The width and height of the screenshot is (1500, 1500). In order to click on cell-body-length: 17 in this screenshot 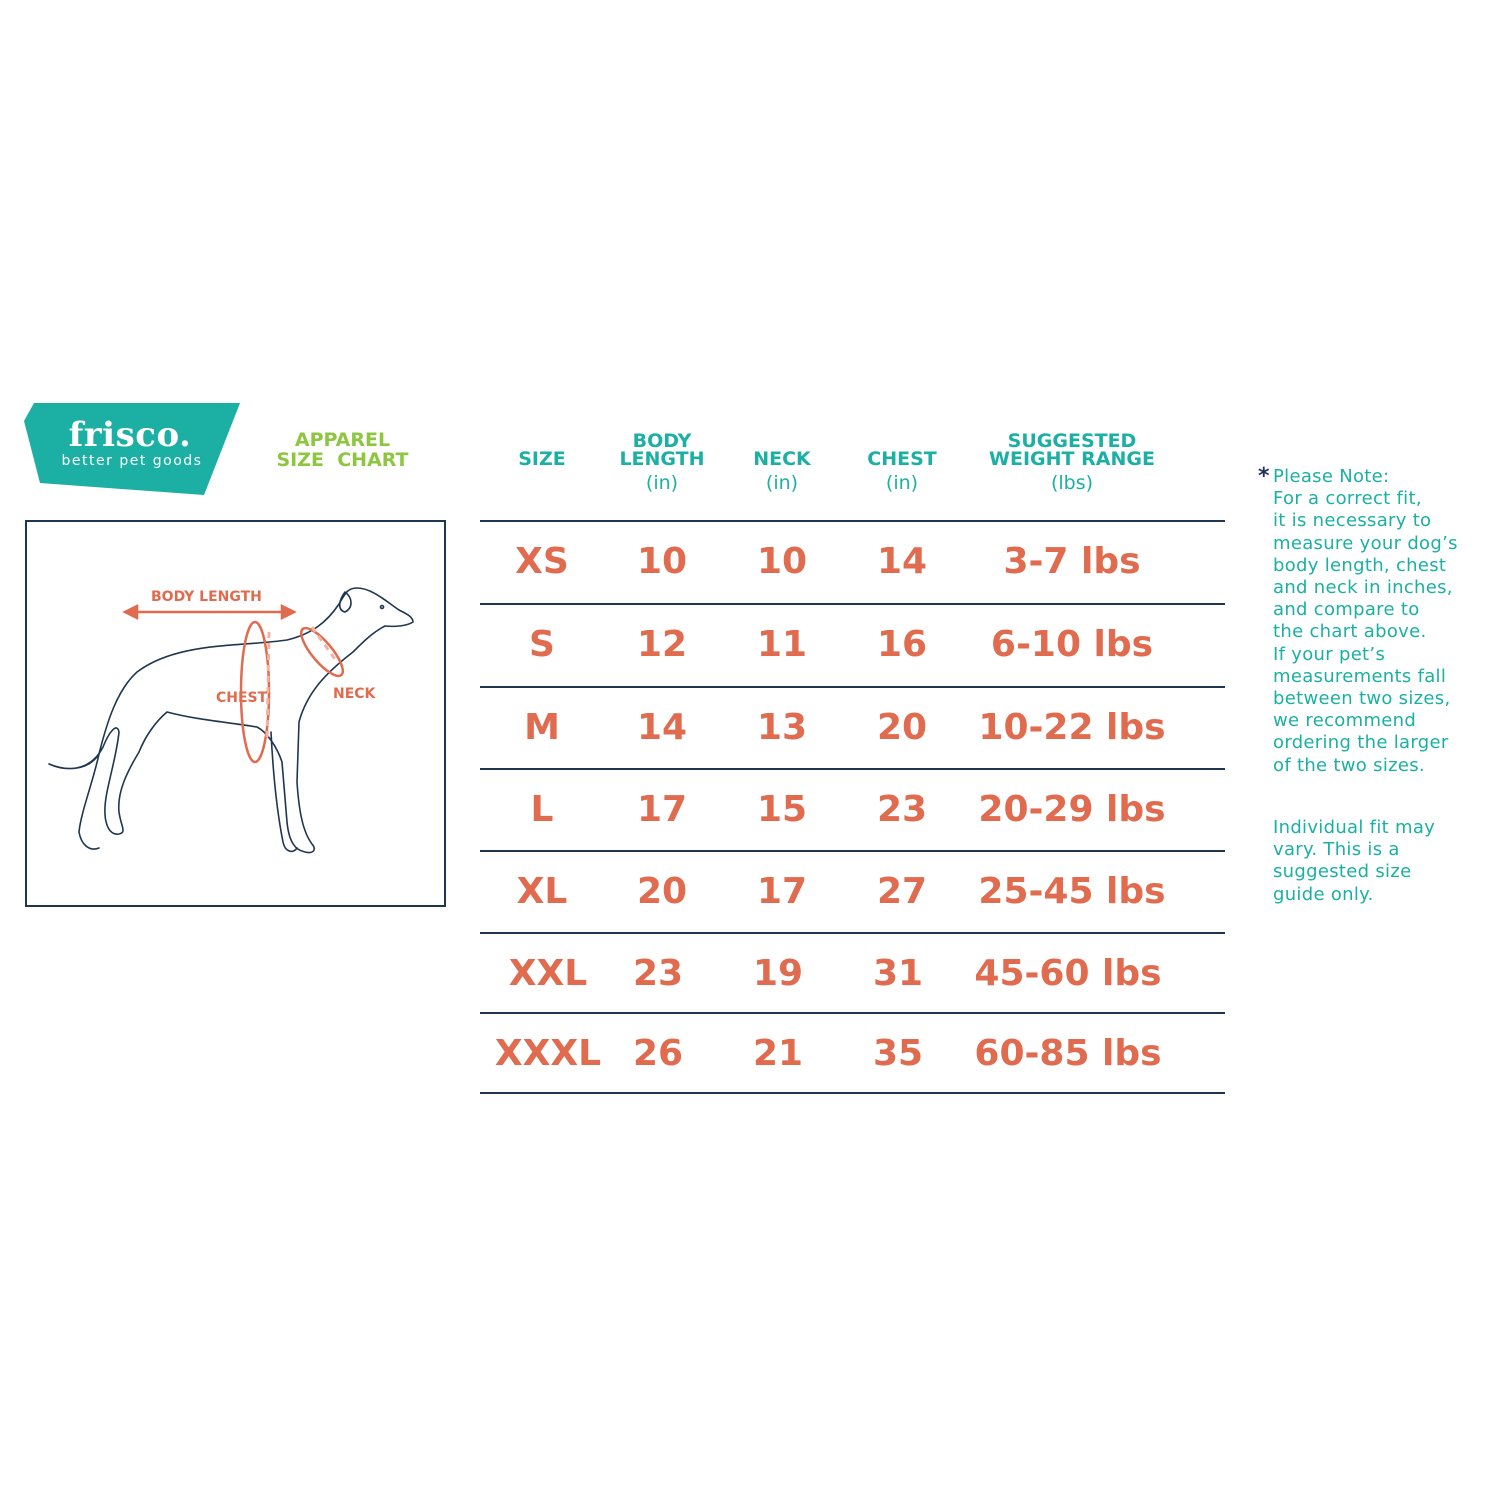, I will do `click(662, 809)`.